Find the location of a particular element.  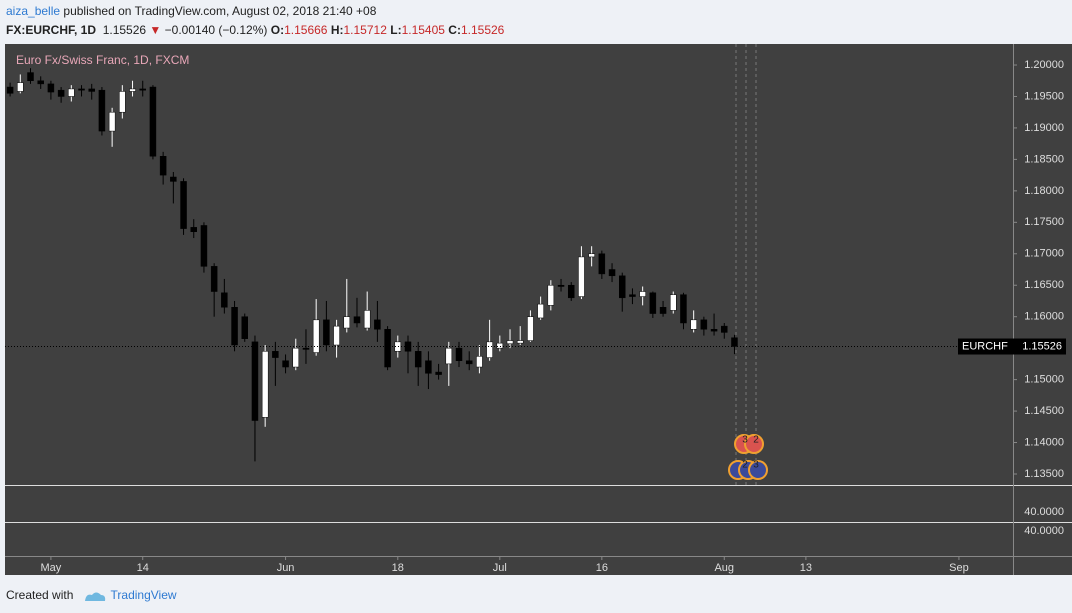

x-tick-label: 18 is located at coordinates (398, 568).